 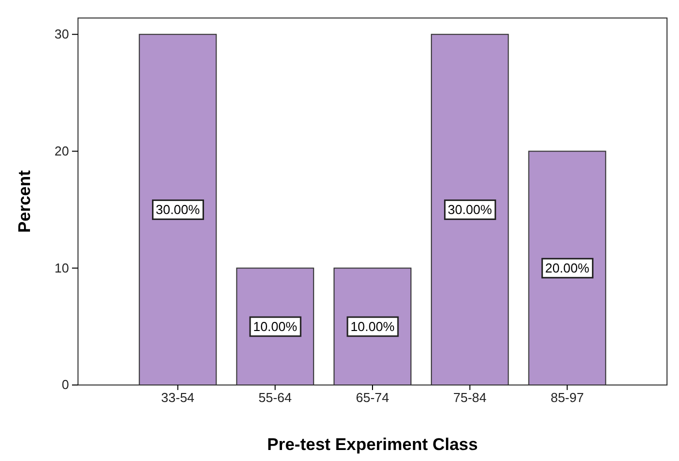 What do you see at coordinates (469, 398) in the screenshot?
I see `x-tick-label: 75-84` at bounding box center [469, 398].